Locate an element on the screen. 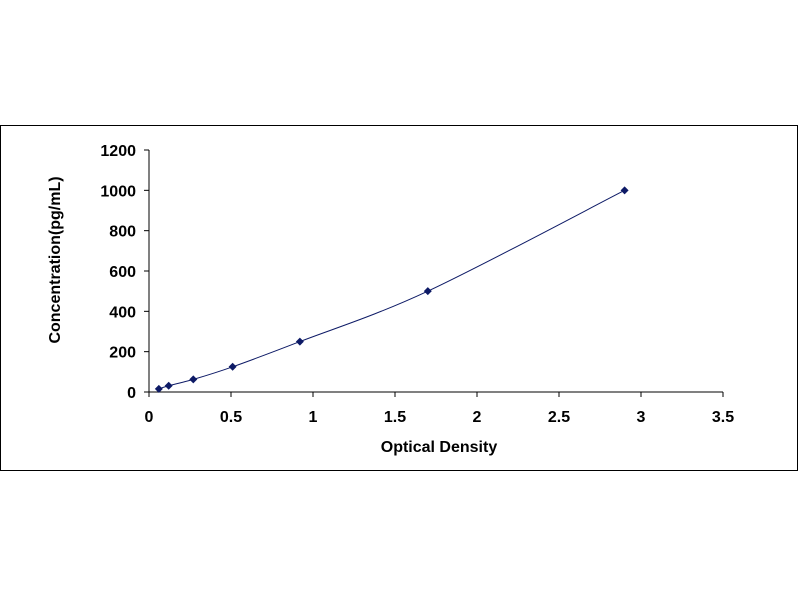 This screenshot has width=800, height=600. y-tick-label: 600 is located at coordinates (122, 272).